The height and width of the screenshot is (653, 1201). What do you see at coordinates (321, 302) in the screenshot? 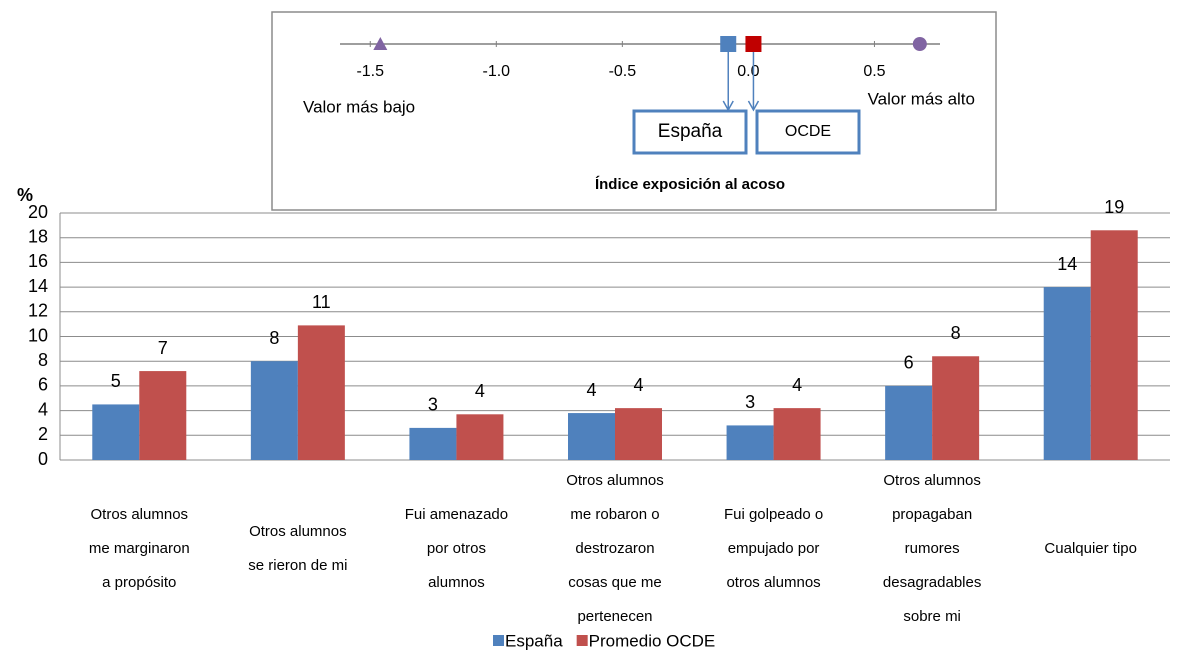
I see `value-label: 11` at bounding box center [321, 302].